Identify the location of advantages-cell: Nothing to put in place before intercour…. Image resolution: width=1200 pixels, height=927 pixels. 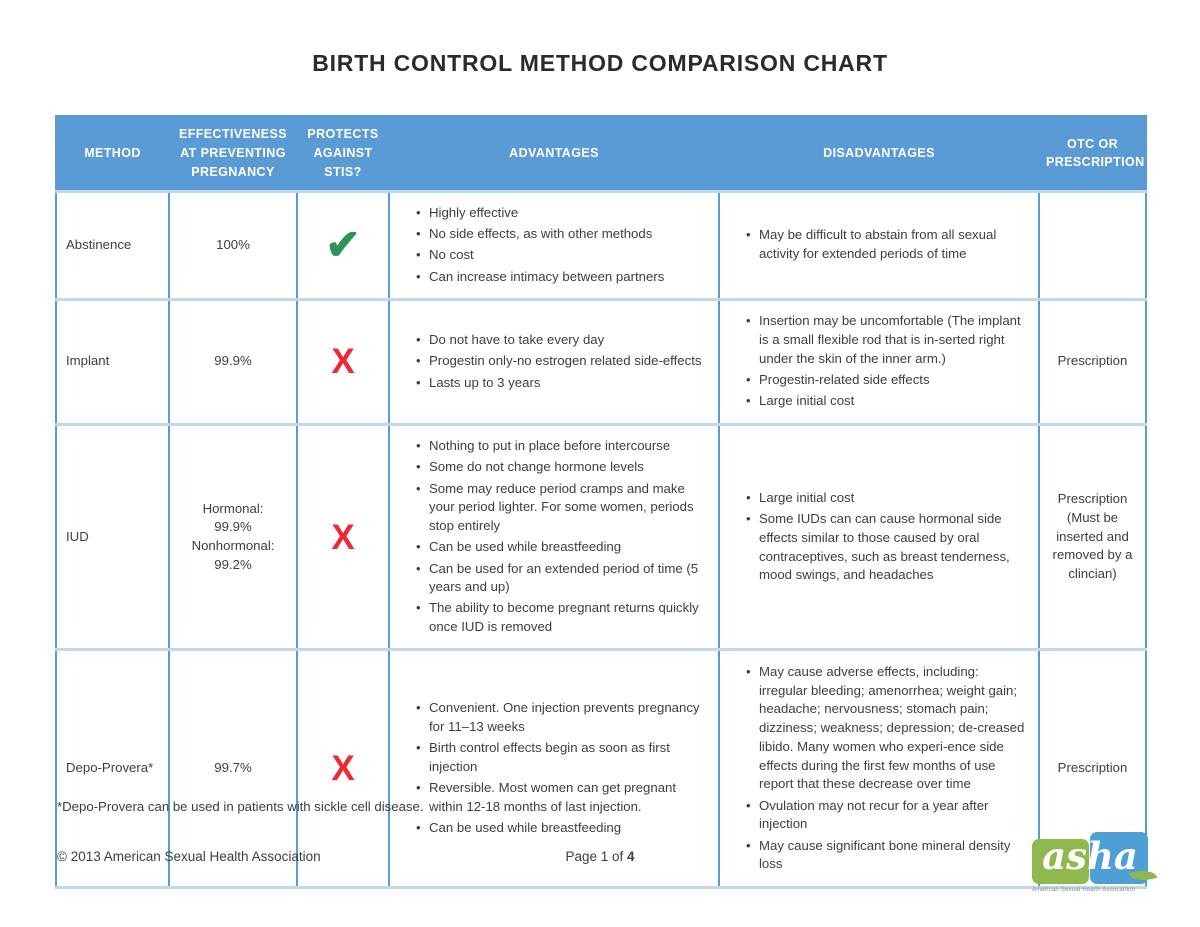
(554, 537).